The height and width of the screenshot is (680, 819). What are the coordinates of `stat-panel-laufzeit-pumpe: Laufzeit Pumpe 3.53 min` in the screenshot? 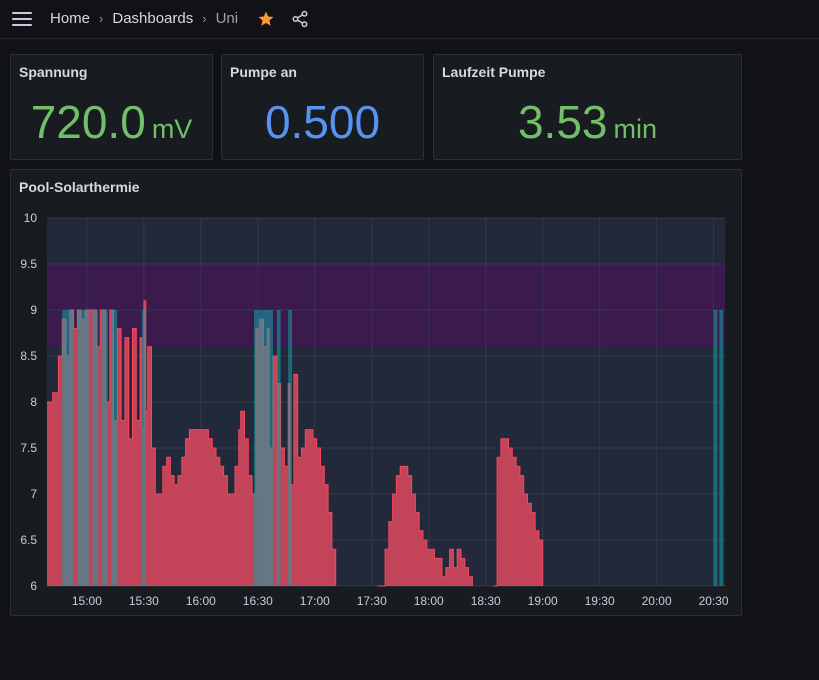 It's located at (587, 107).